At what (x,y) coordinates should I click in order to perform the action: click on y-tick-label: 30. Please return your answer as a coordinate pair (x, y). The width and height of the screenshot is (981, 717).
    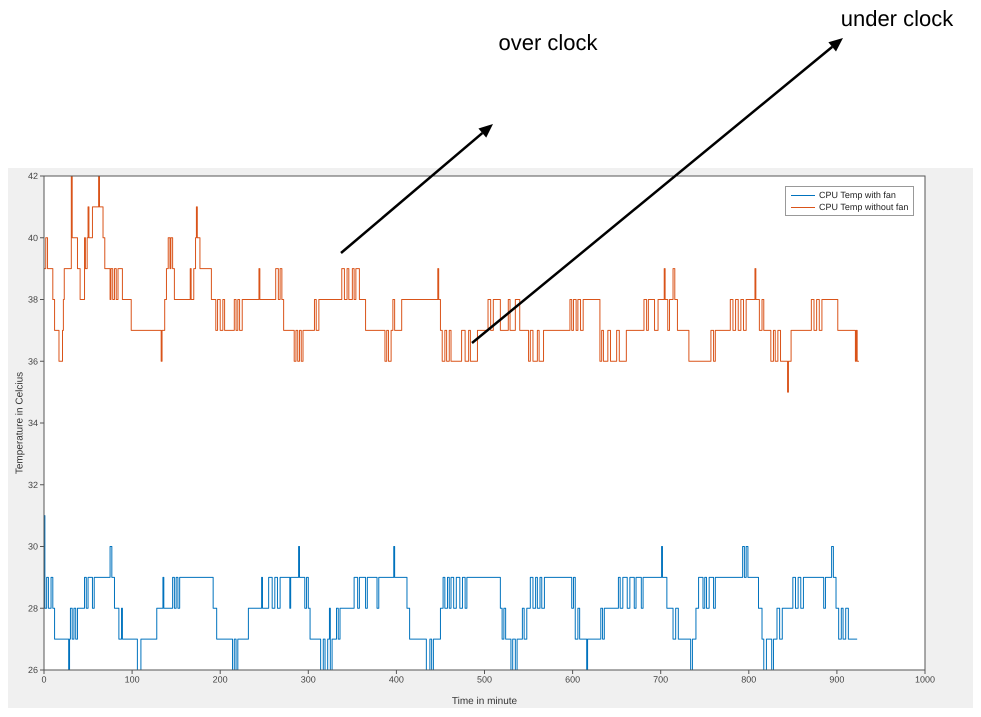
    Looking at the image, I should click on (33, 547).